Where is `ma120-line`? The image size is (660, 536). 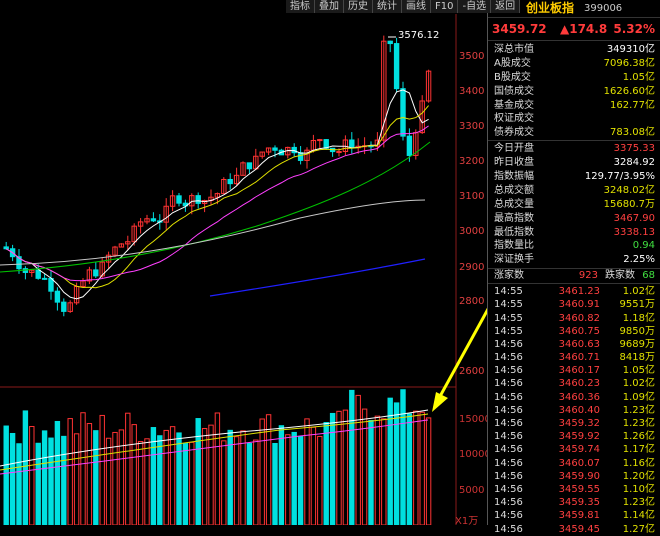
ma120-line is located at coordinates (213, 232).